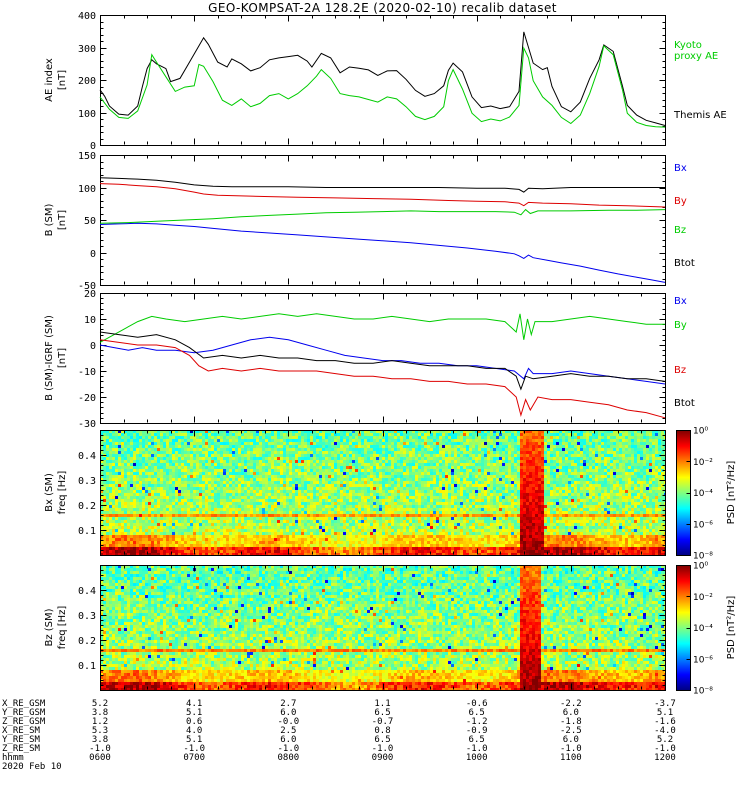  I want to click on y-tick-label: 20, so click(90, 294).